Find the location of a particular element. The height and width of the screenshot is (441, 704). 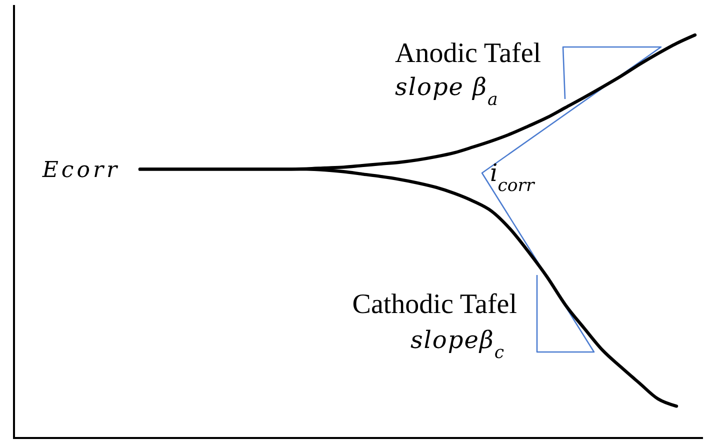

text: Ecorr is located at coordinates (80, 170).